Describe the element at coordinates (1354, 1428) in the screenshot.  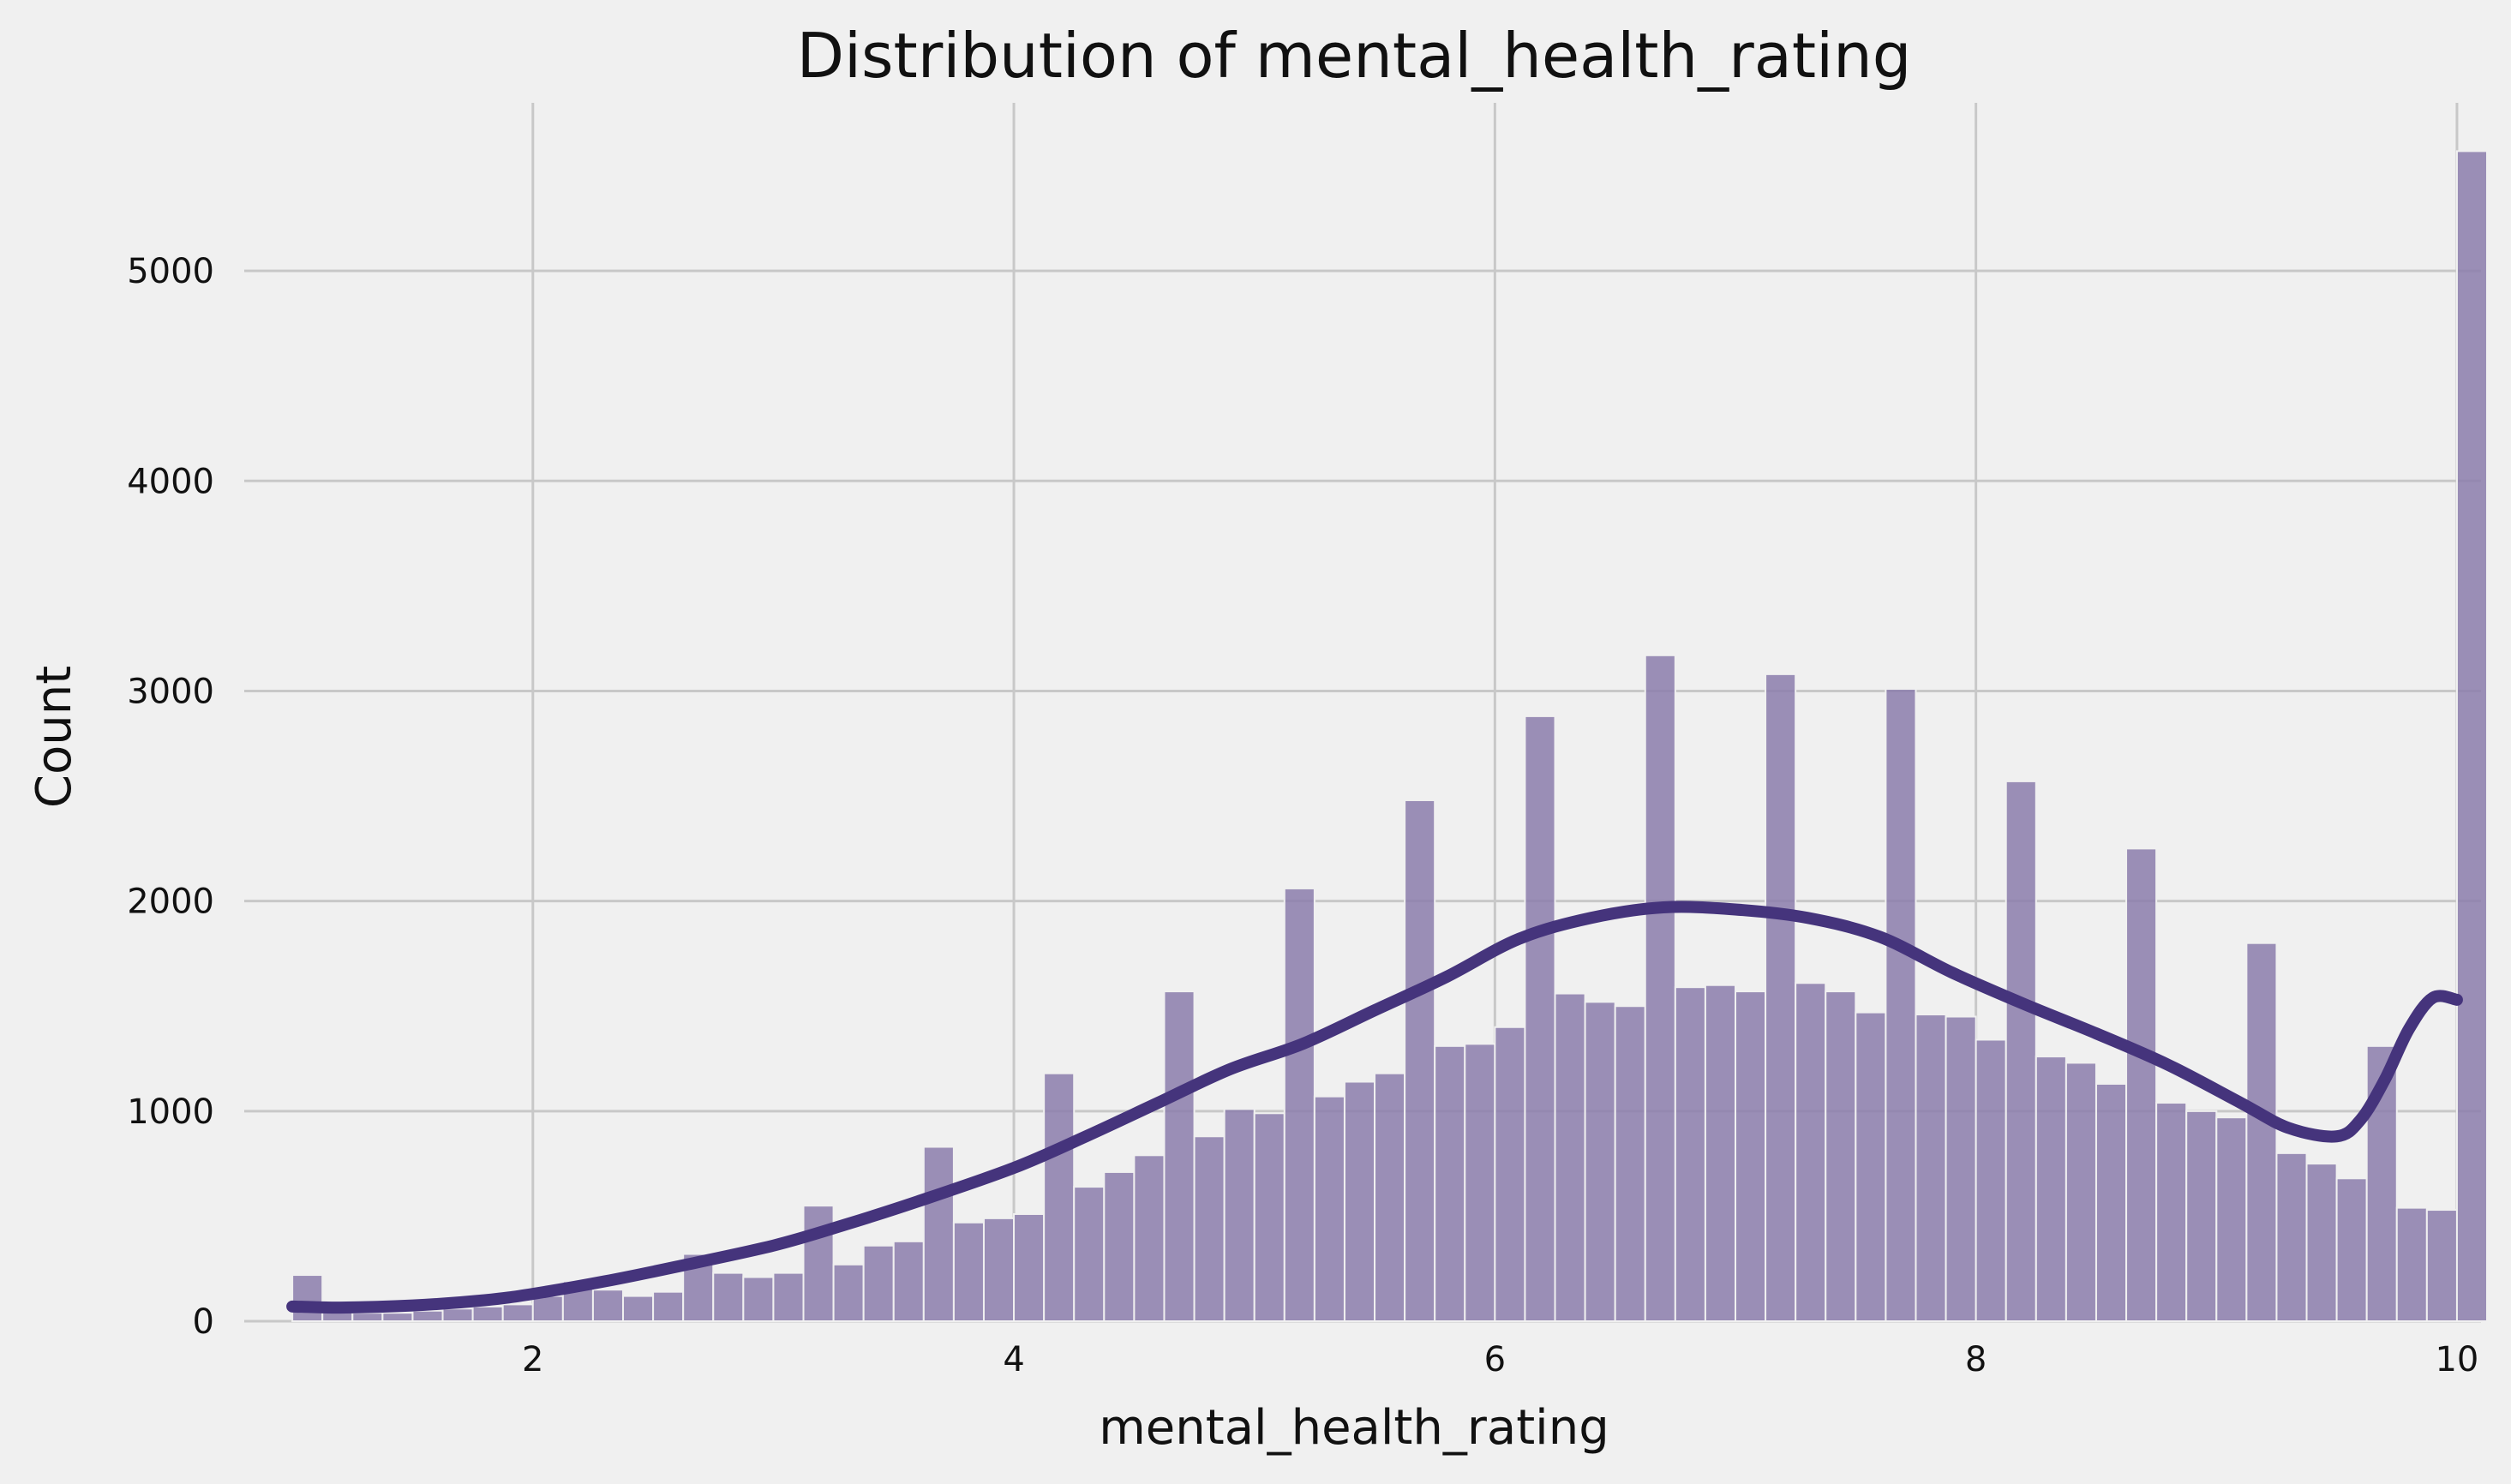
I see `x-axis-label: mental_health_rating` at that location.